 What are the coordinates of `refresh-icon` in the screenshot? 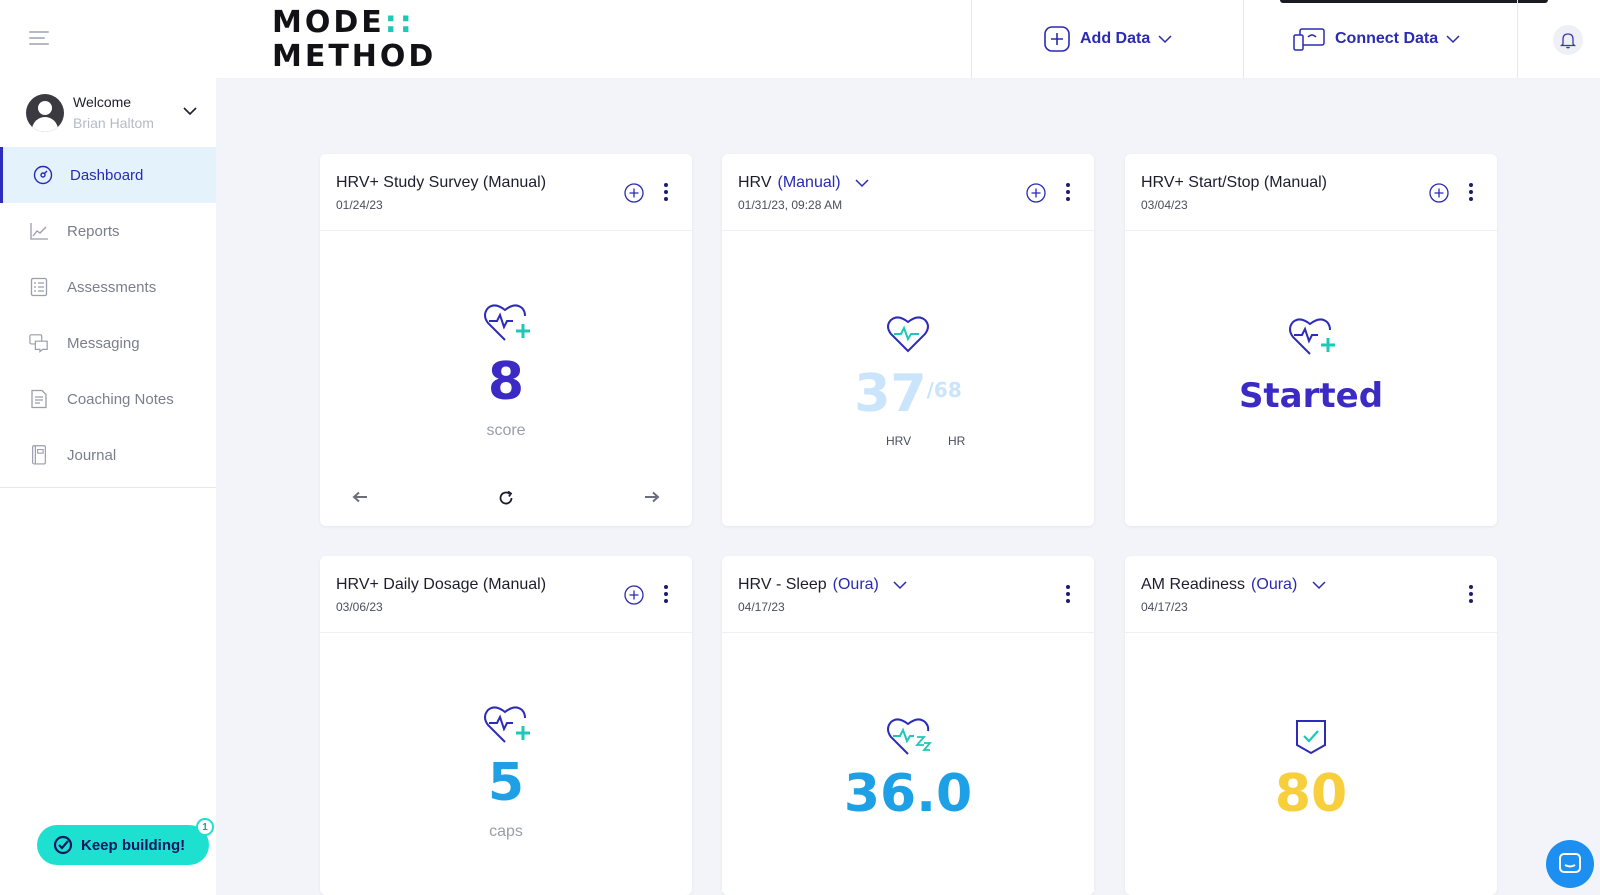 It's located at (506, 498).